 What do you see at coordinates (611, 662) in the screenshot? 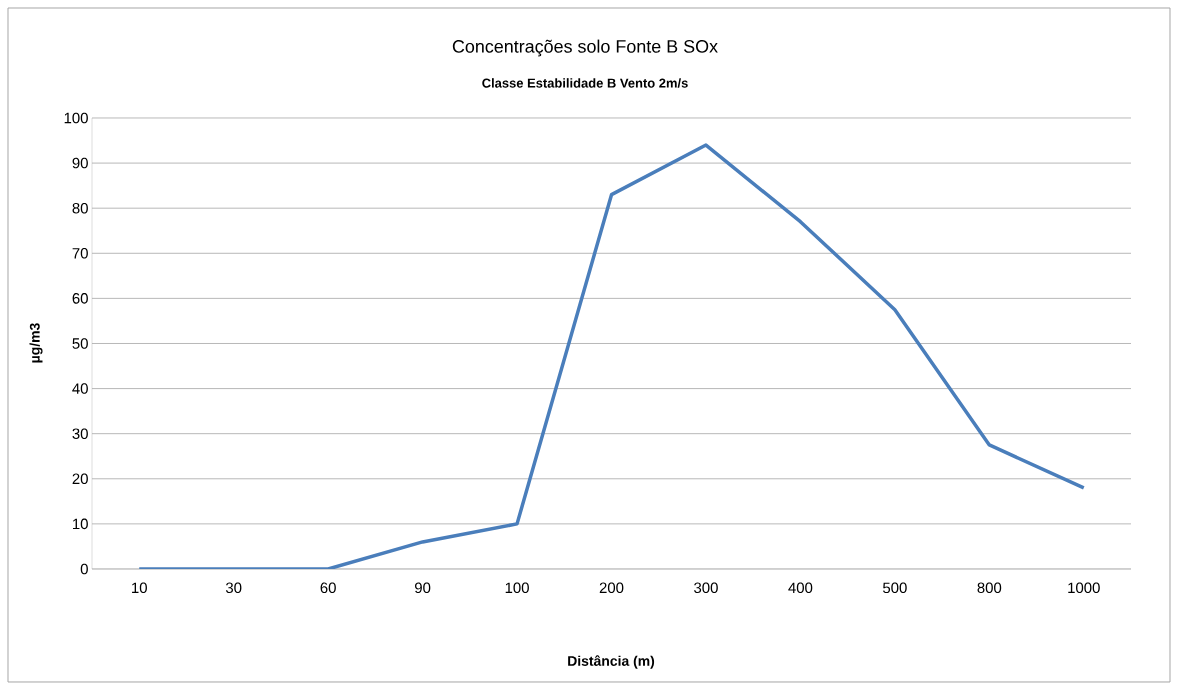
I see `x-axis-title: Distância (m)` at bounding box center [611, 662].